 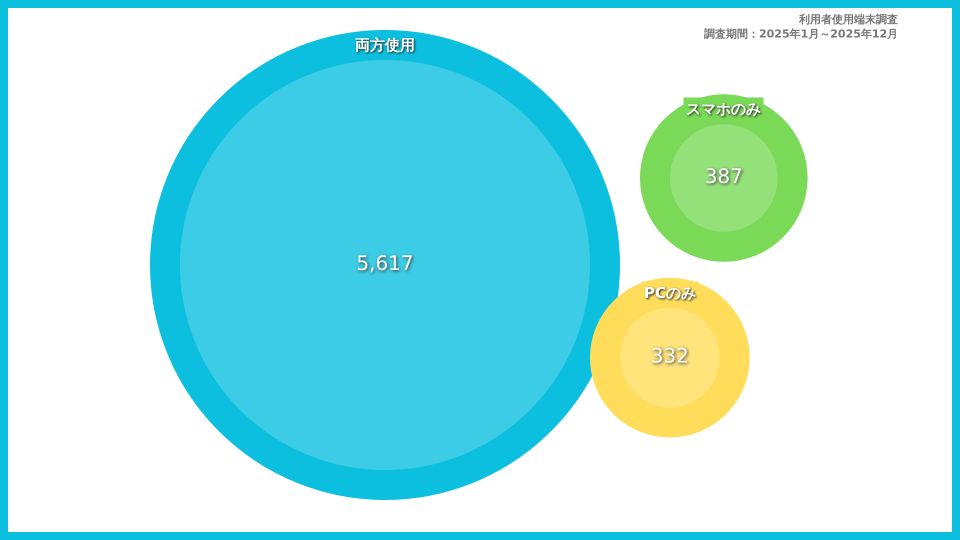 I want to click on data-label: 387, so click(x=723, y=176).